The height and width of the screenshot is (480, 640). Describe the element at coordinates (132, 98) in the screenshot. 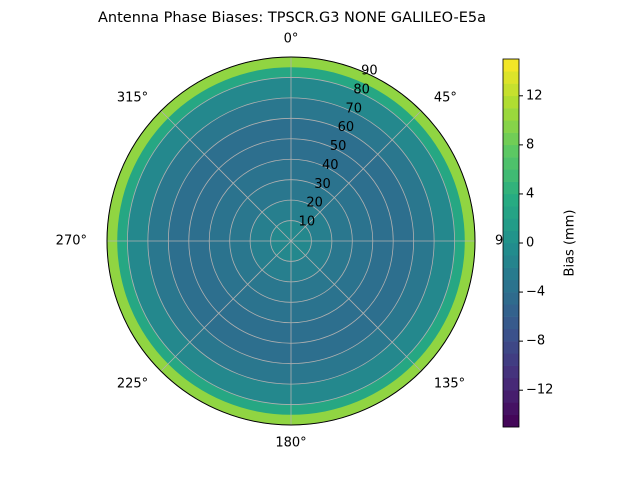

I see `theta-tick-label: 315°` at that location.